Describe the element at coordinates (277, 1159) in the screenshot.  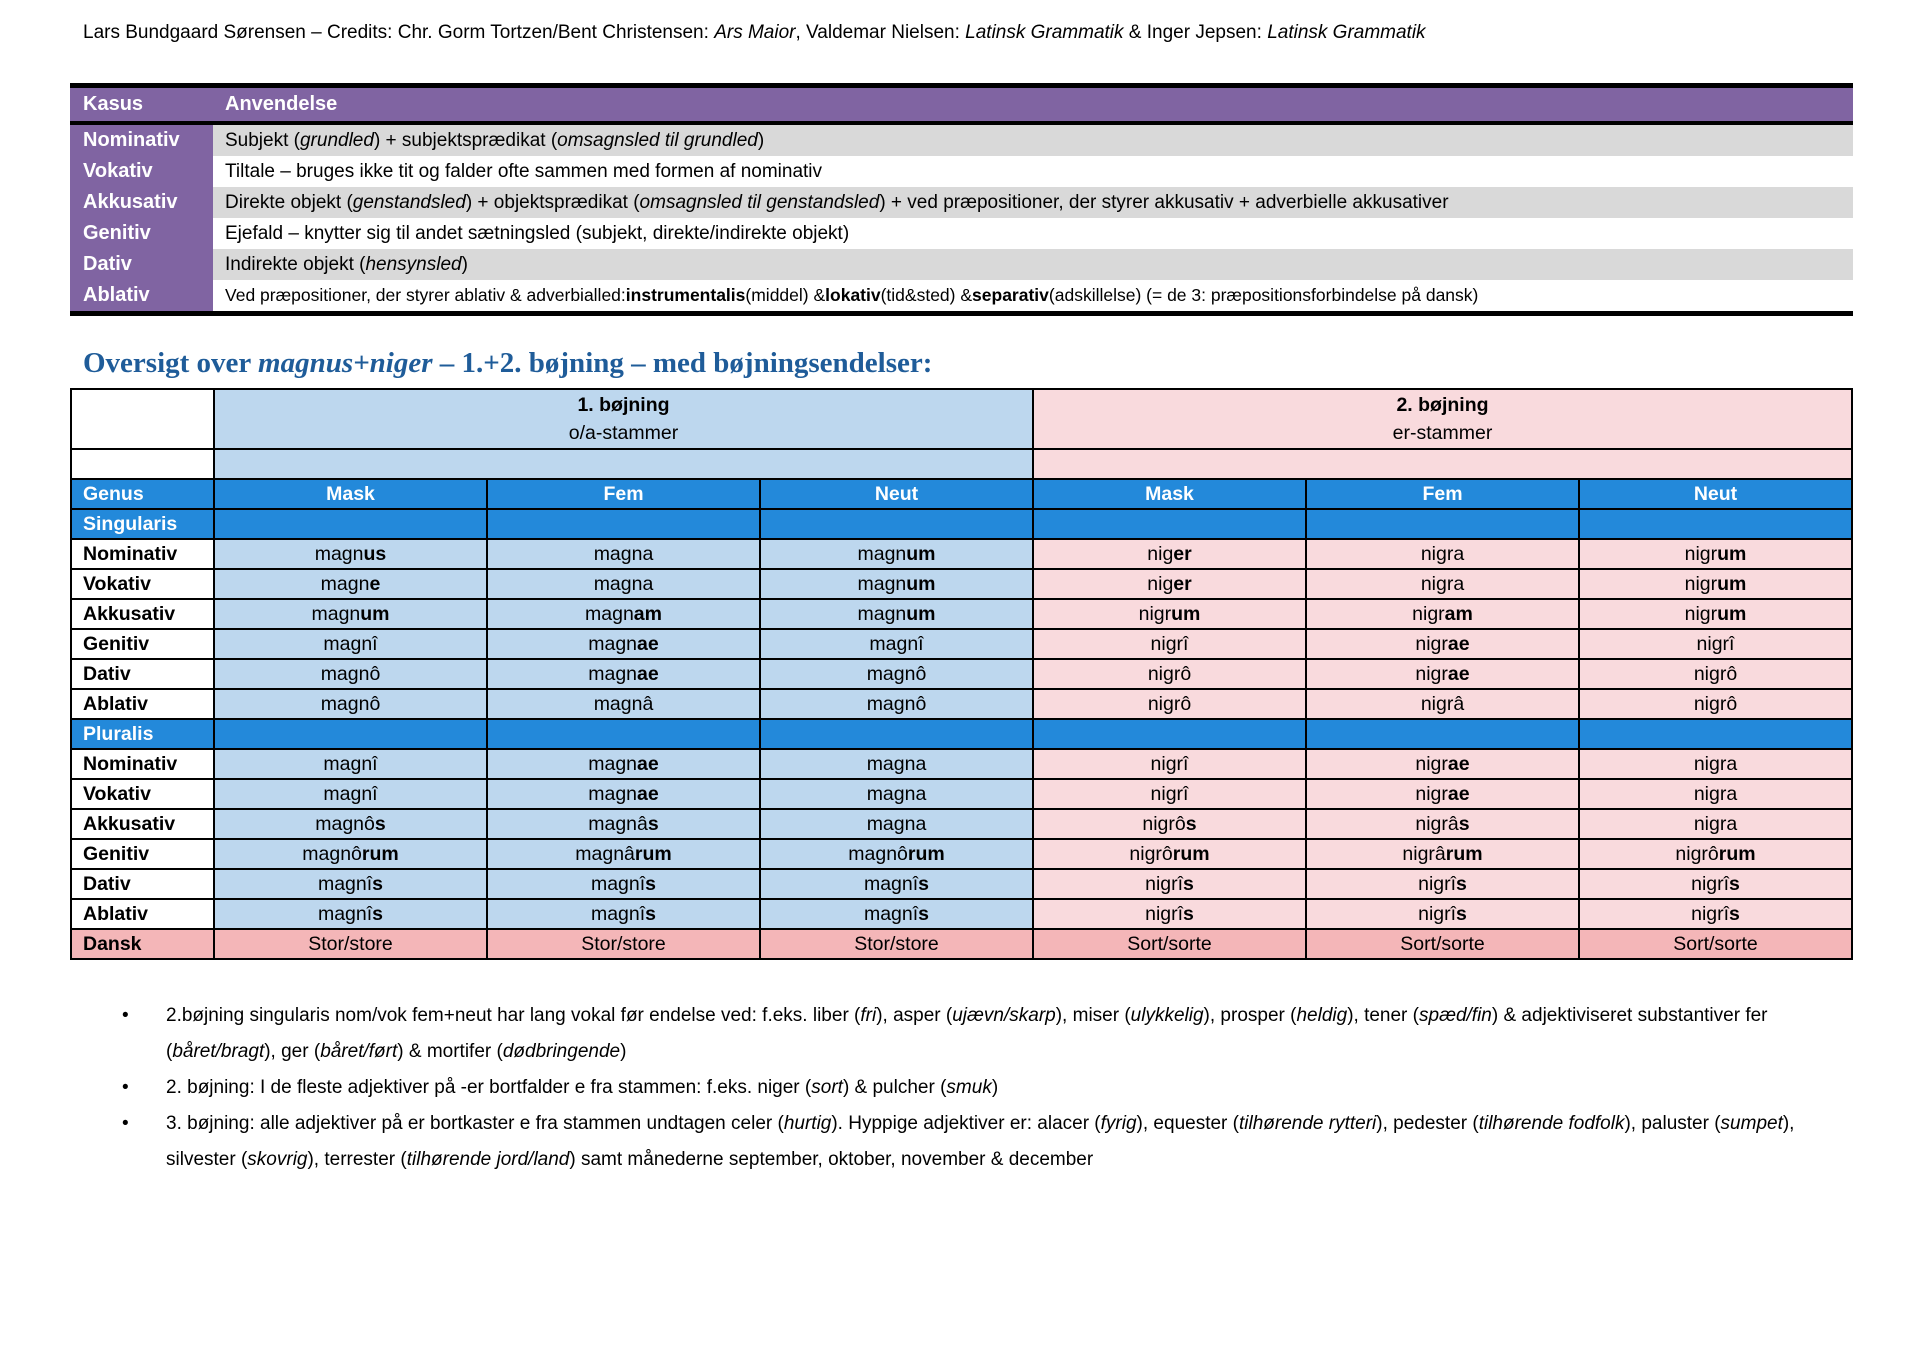
I see `text-segment: skovrig` at that location.